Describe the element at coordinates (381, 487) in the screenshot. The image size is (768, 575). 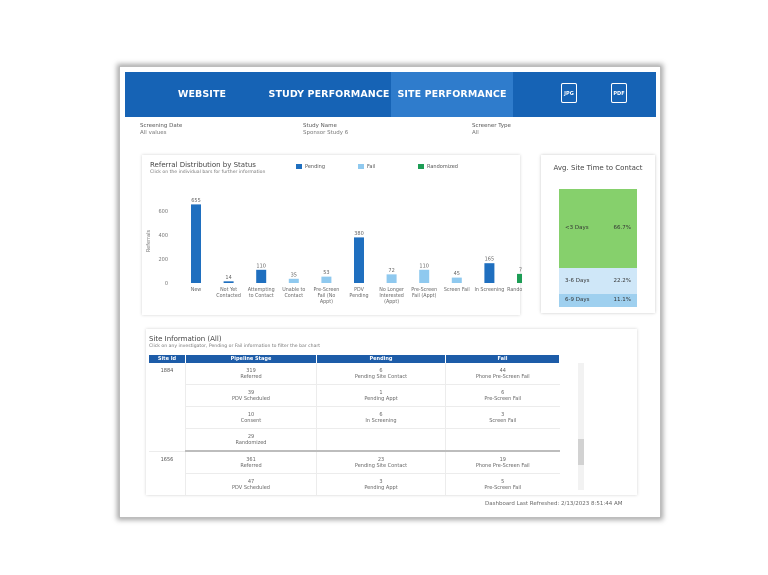
I see `cell-label: Pending Appt` at that location.